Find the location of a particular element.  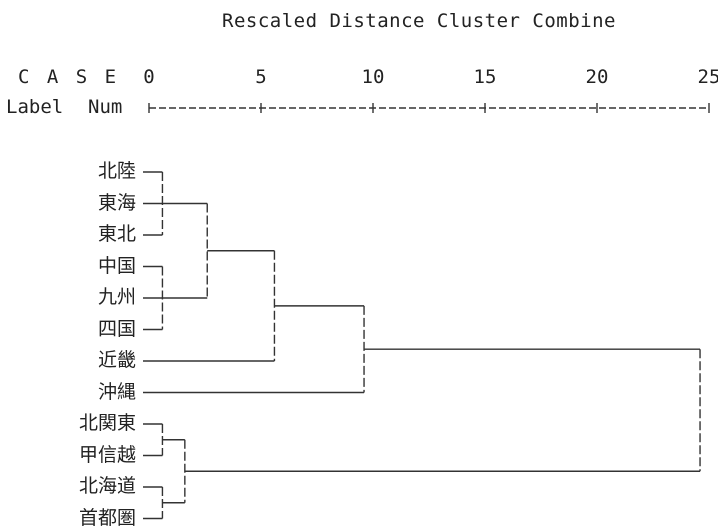

case-label: 北陸 is located at coordinates (116, 170).